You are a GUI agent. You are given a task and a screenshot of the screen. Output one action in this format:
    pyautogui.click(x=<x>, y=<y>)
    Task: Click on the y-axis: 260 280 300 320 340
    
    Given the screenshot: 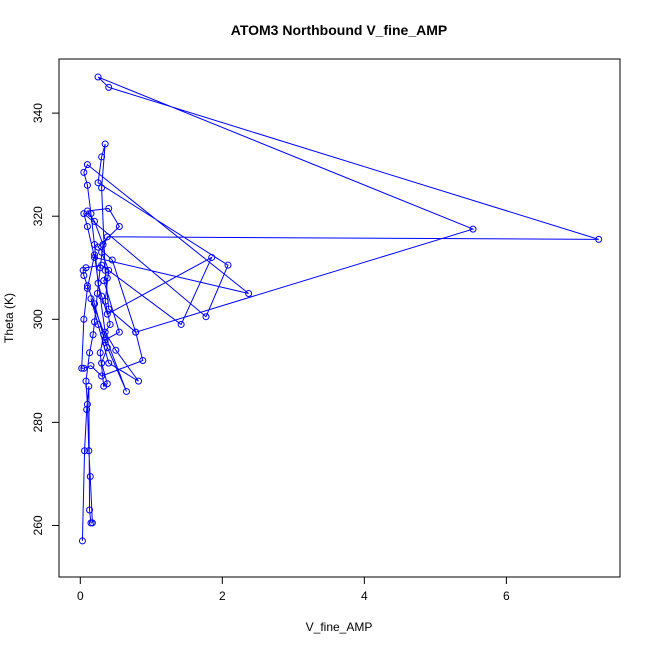 What is the action you would take?
    pyautogui.click(x=45, y=319)
    